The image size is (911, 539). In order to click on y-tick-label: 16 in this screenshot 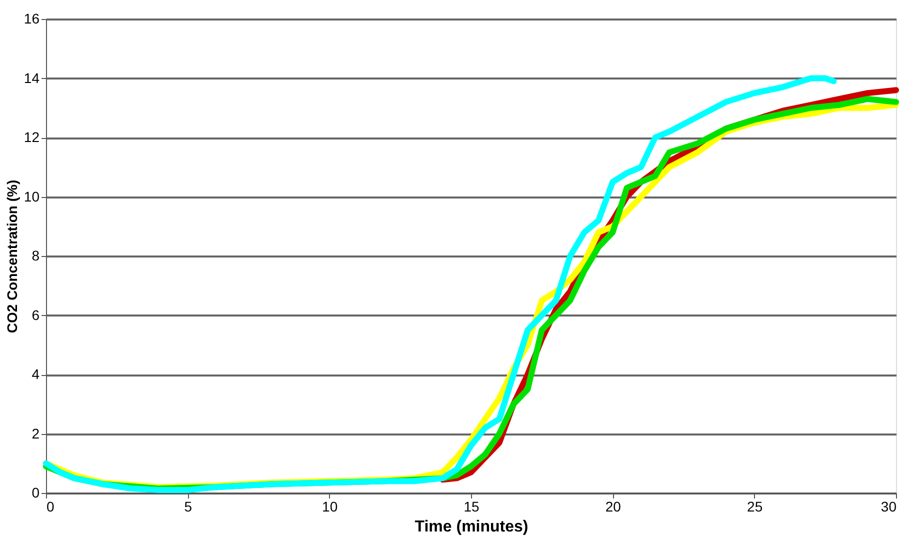, I will do `click(32, 18)`.